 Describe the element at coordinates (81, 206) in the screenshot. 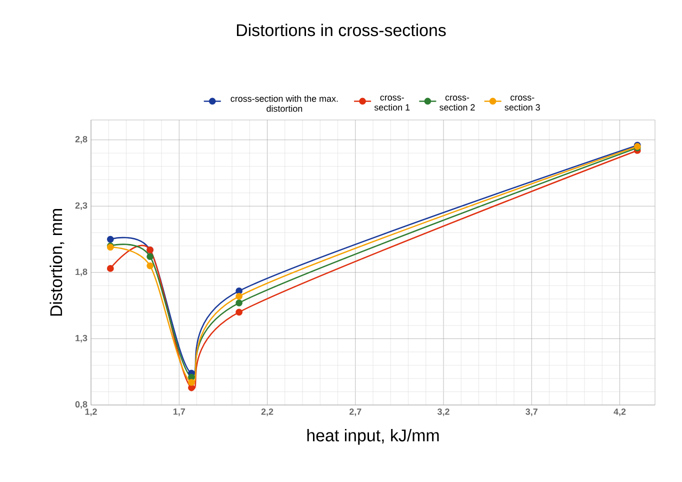

I see `y-tick-label: 2,3` at that location.